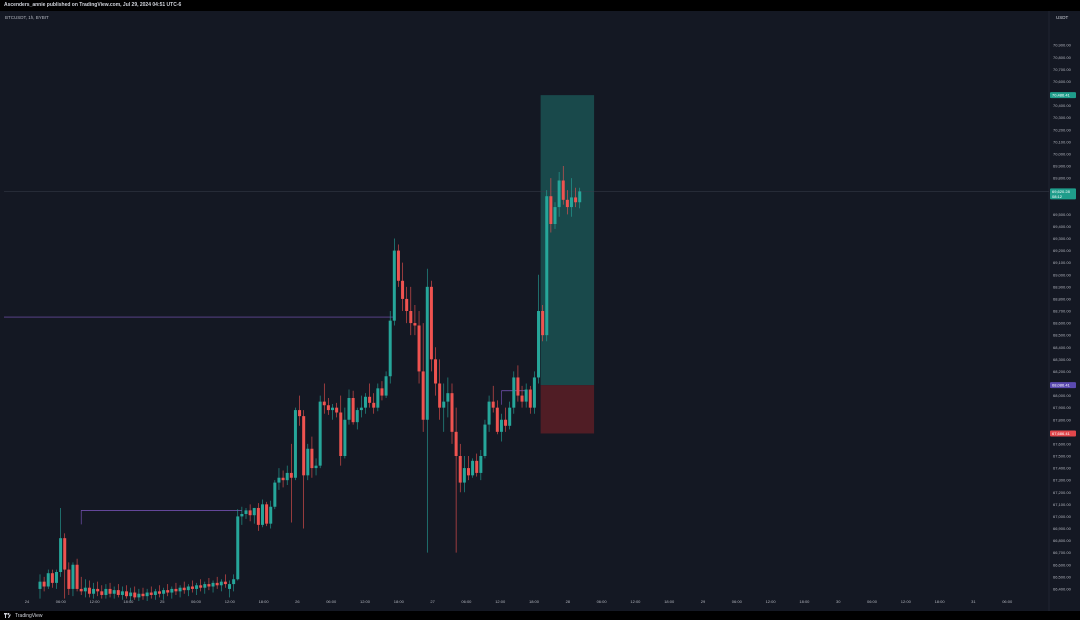 The width and height of the screenshot is (1080, 620). I want to click on price-unit-label: USDT, so click(1062, 17).